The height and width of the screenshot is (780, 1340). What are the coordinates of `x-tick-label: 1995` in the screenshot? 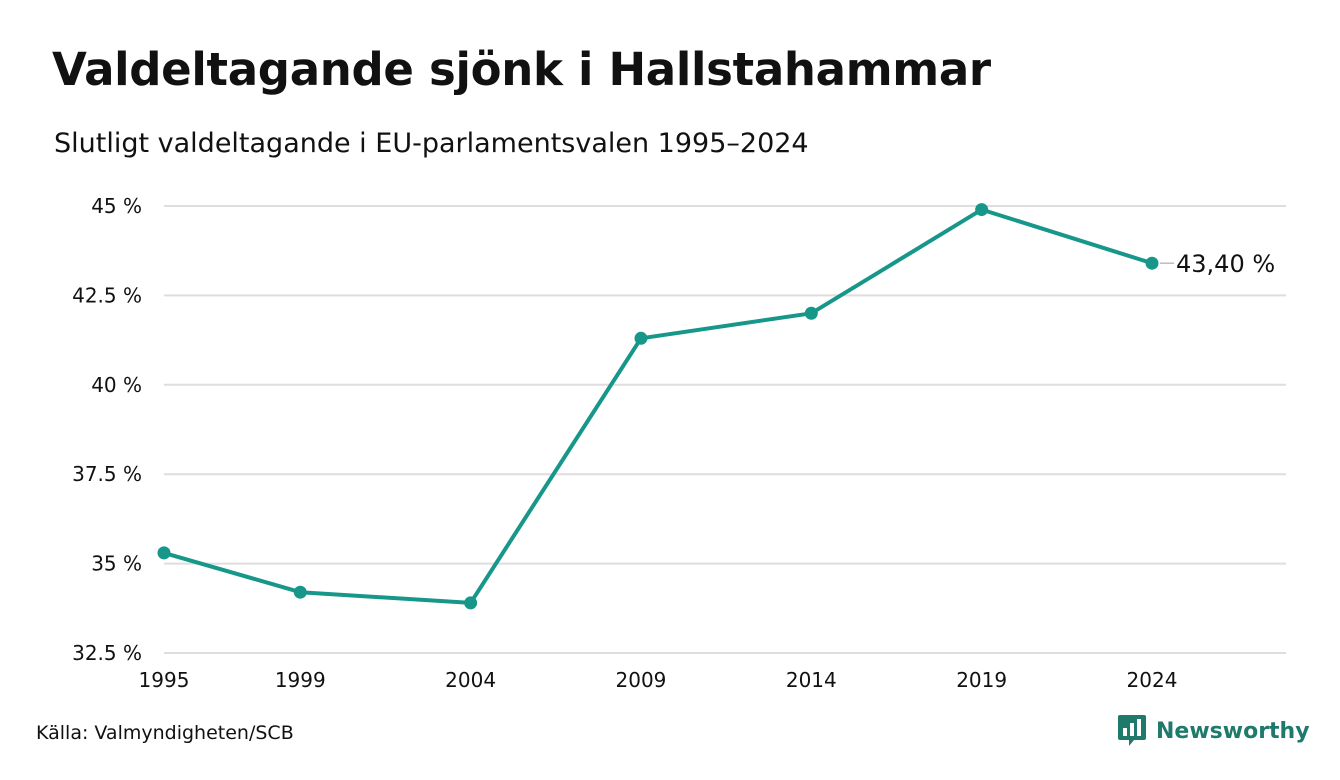 It's located at (164, 680).